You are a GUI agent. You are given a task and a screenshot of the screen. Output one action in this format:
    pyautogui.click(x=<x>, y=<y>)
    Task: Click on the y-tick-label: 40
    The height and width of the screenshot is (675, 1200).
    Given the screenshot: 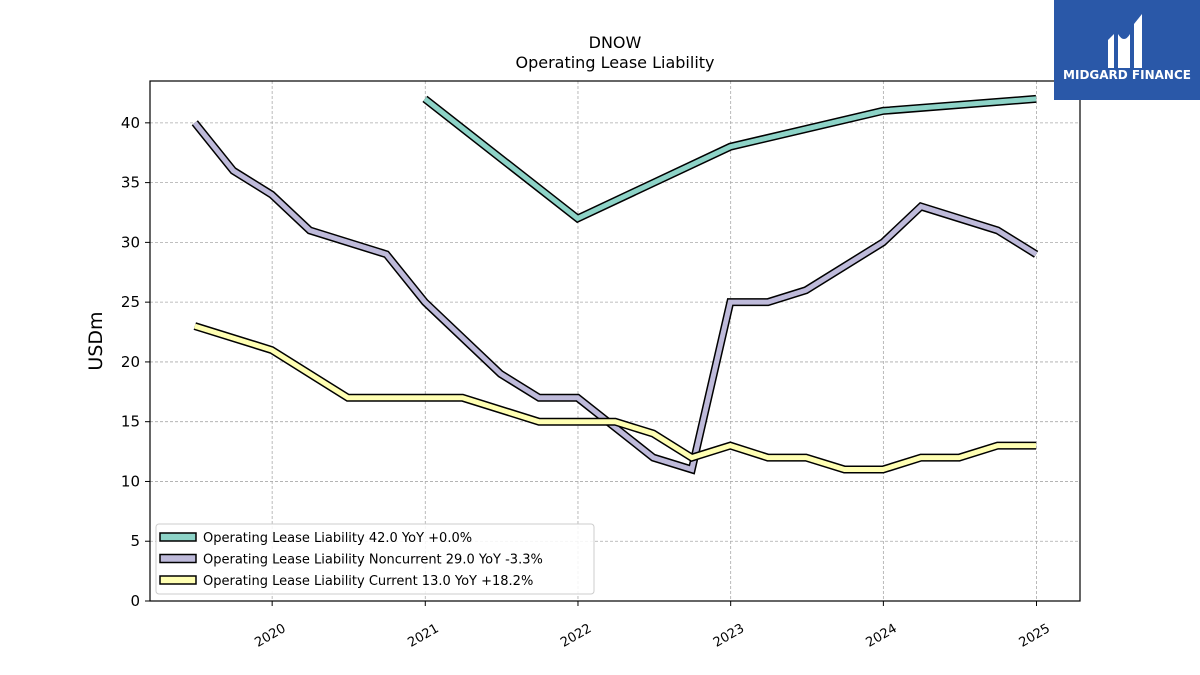 What is the action you would take?
    pyautogui.click(x=130, y=123)
    